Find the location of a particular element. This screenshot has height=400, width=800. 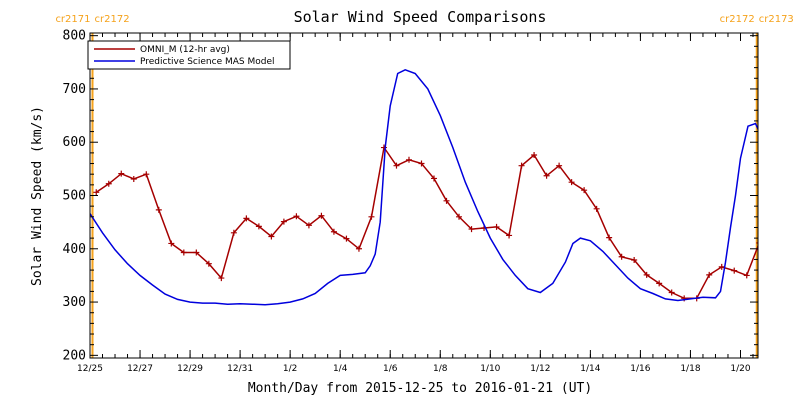

ytick-label-5: 700 is located at coordinates (74, 89).